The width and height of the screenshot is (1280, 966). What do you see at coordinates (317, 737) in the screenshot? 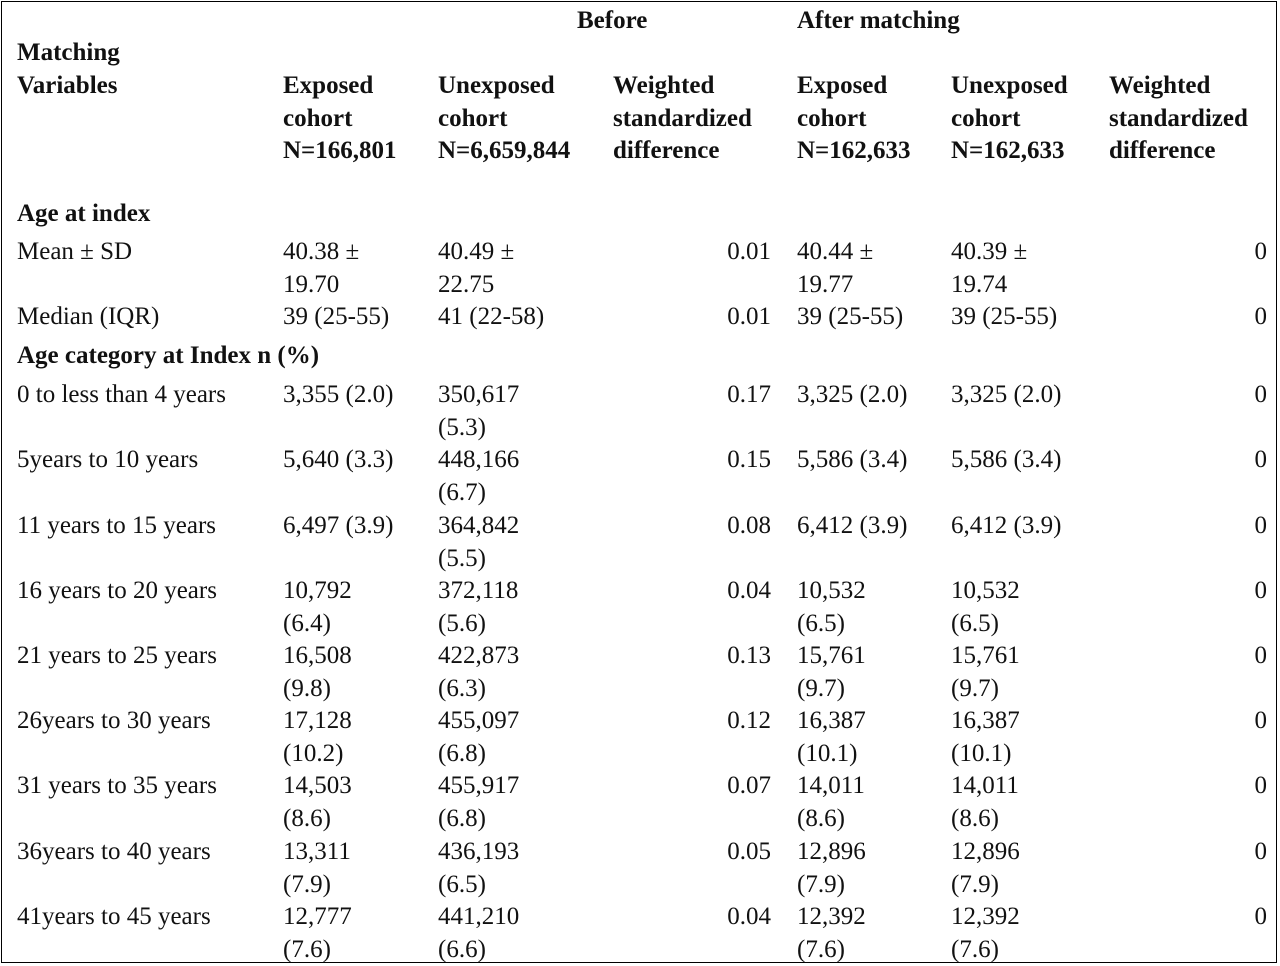
I see `before-exposed-cell: 17,128 (10.2)` at bounding box center [317, 737].